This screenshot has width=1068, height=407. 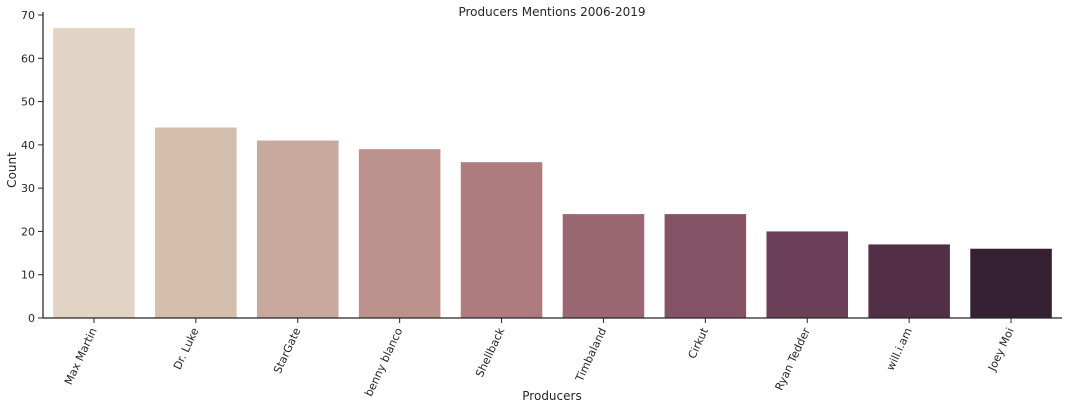 I want to click on bar-will-i-am, so click(x=909, y=281).